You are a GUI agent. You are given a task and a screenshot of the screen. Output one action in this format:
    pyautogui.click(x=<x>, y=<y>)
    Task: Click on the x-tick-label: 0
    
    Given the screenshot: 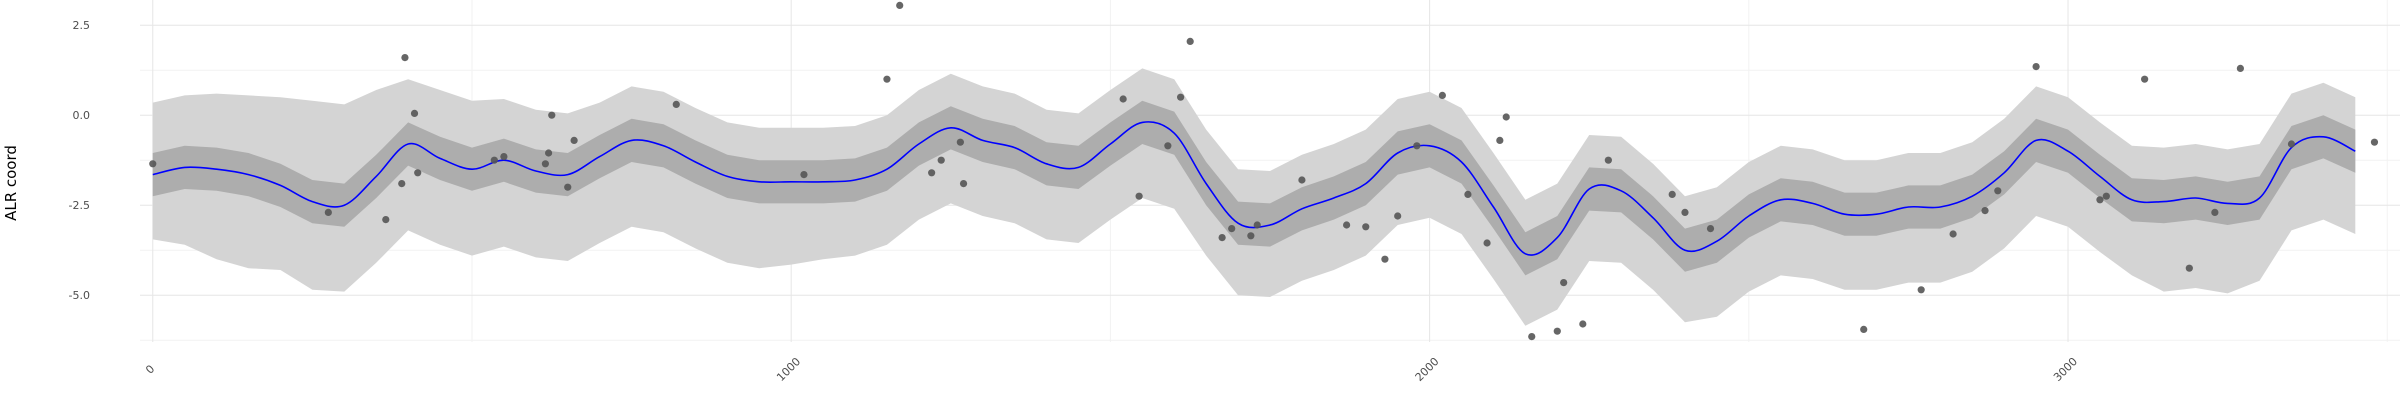 What is the action you would take?
    pyautogui.click(x=150, y=369)
    